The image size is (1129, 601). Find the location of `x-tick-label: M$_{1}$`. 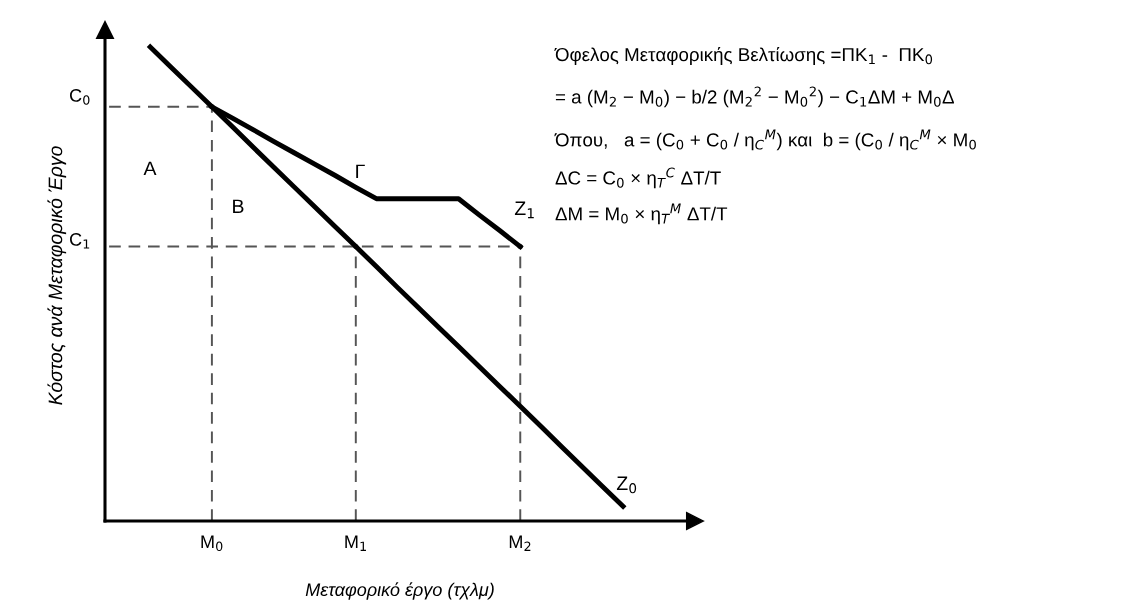

x-tick-label: M$_{1}$ is located at coordinates (355, 543).